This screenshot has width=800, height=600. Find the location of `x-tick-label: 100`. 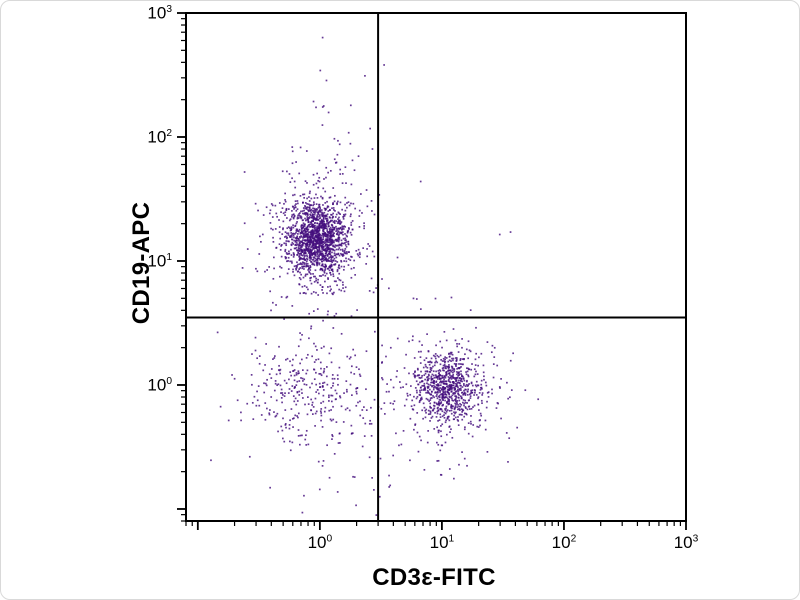

x-tick-label: 100 is located at coordinates (320, 542).